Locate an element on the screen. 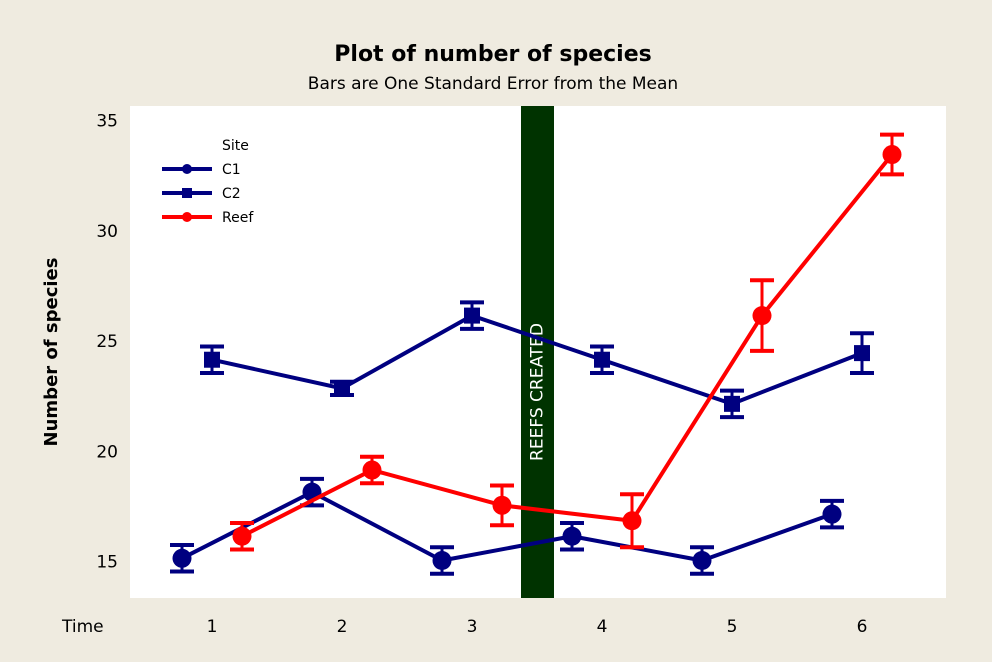 This screenshot has width=992, height=662. legend-label-c1: C1 is located at coordinates (231, 170).